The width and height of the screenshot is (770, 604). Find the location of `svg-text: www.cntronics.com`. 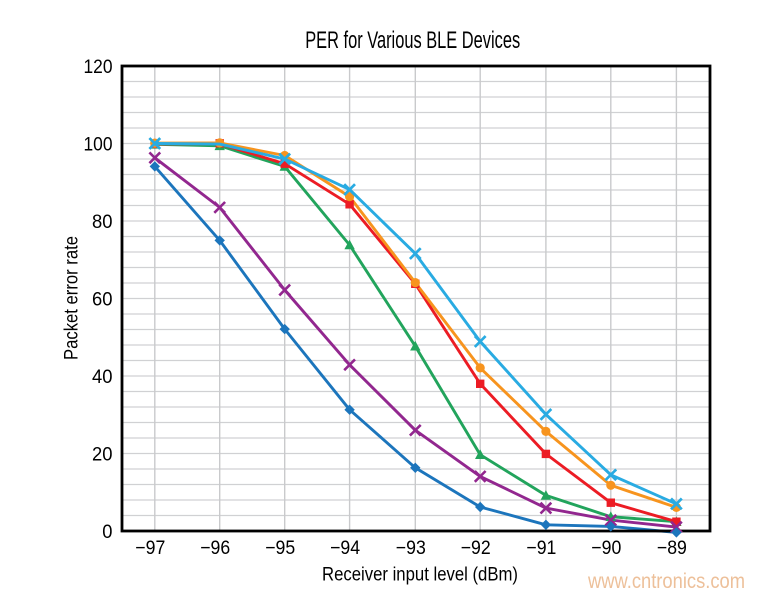

svg-text: www.cntronics.com is located at coordinates (666, 581).